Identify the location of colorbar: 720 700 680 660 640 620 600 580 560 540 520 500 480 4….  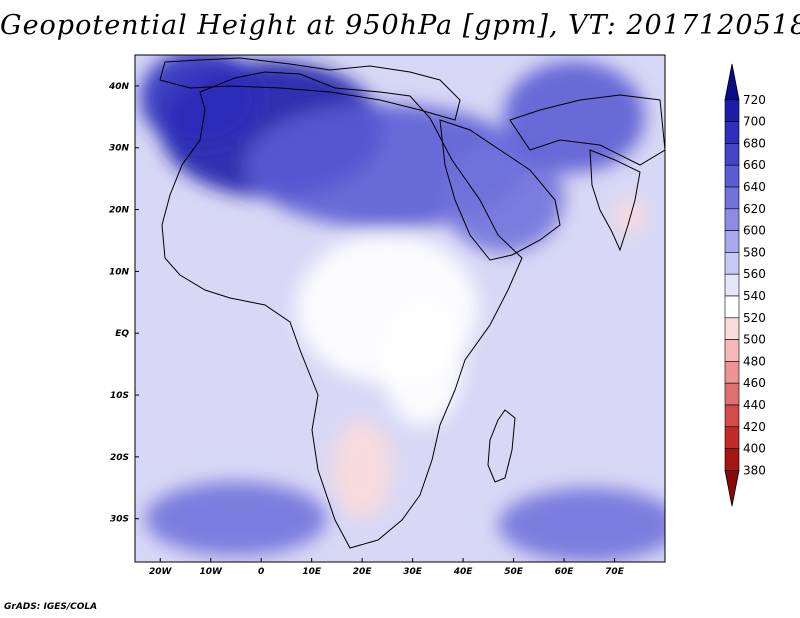
(745, 285).